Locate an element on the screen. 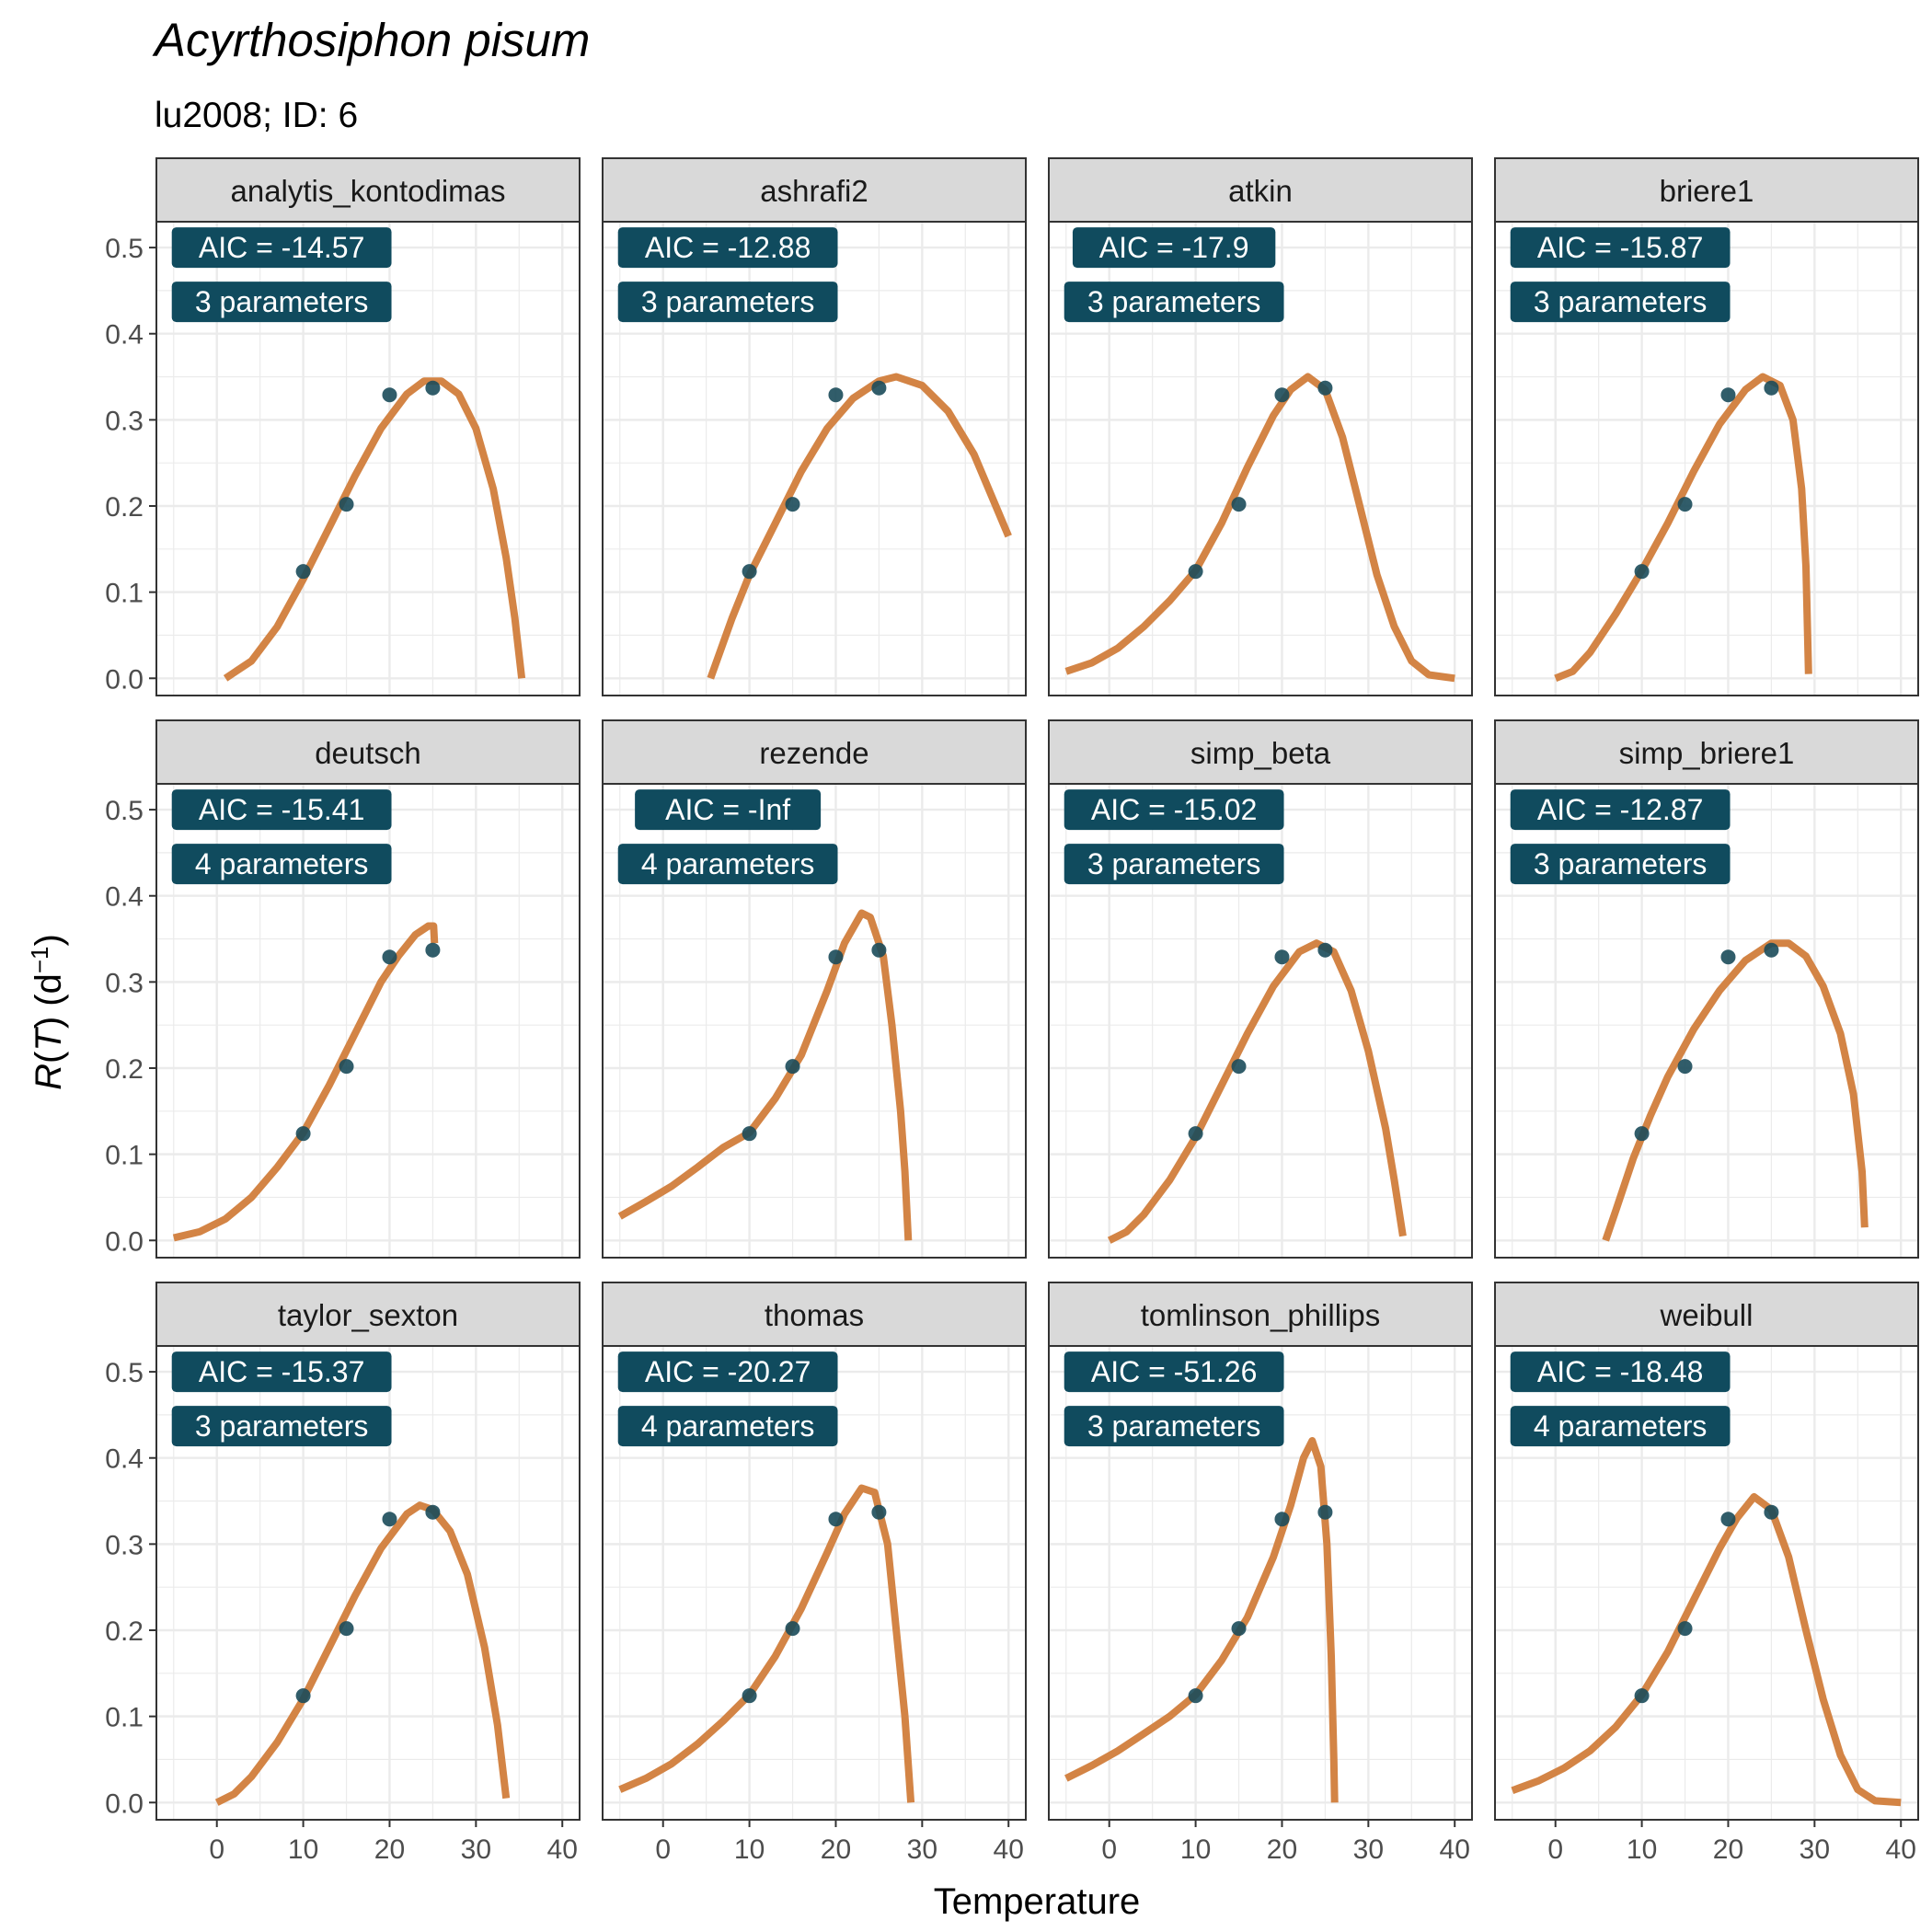 Image resolution: width=1932 pixels, height=1932 pixels. strip-label: rezende is located at coordinates (813, 753).